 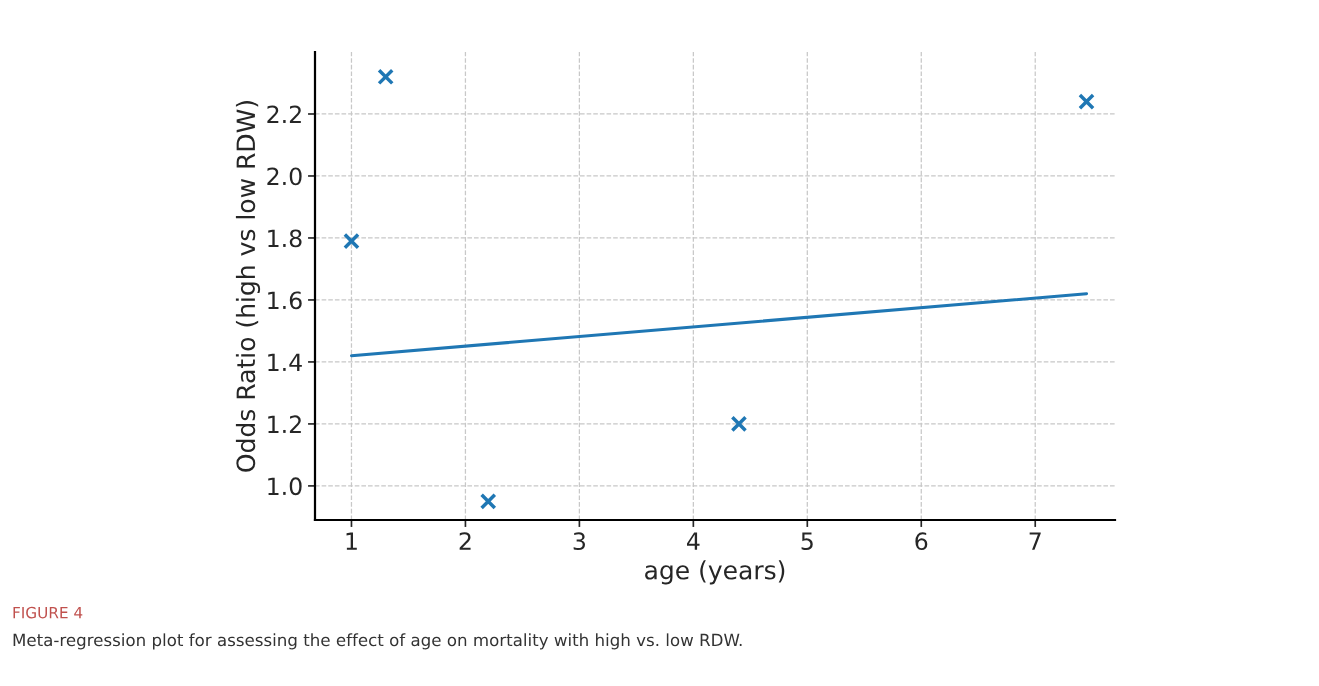 What do you see at coordinates (48, 612) in the screenshot?
I see `caption: FIGURE 4` at bounding box center [48, 612].